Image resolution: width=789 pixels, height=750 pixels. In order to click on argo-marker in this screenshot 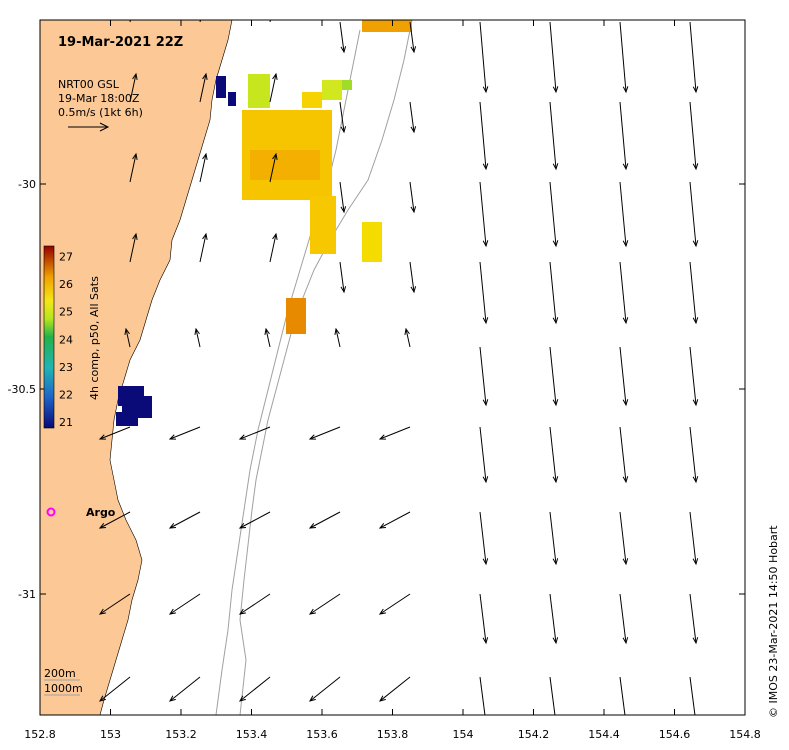, I will do `click(51, 512)`.